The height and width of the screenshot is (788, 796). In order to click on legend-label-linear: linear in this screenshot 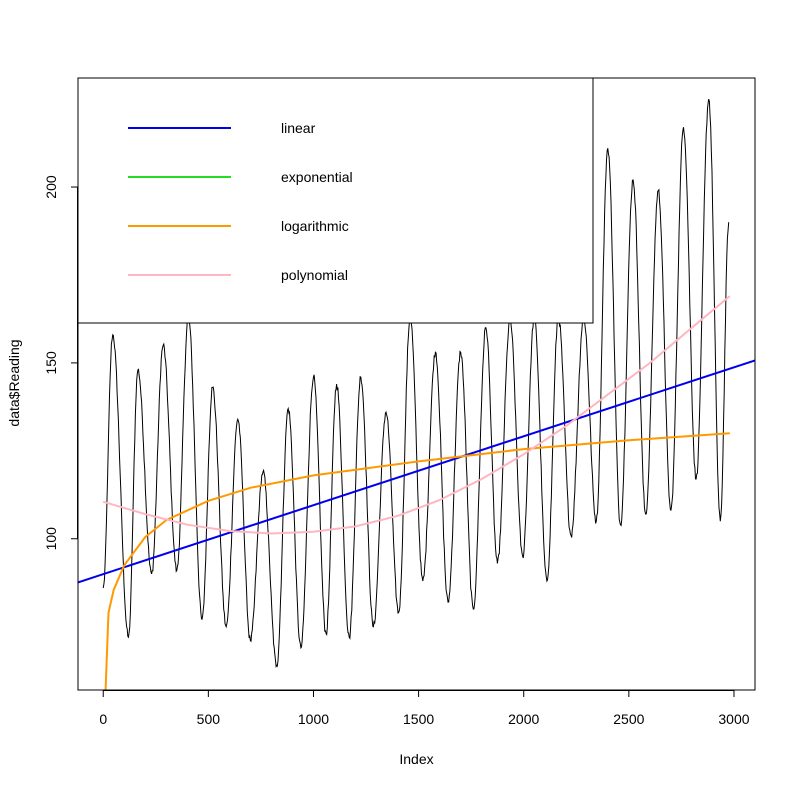, I will do `click(298, 128)`.